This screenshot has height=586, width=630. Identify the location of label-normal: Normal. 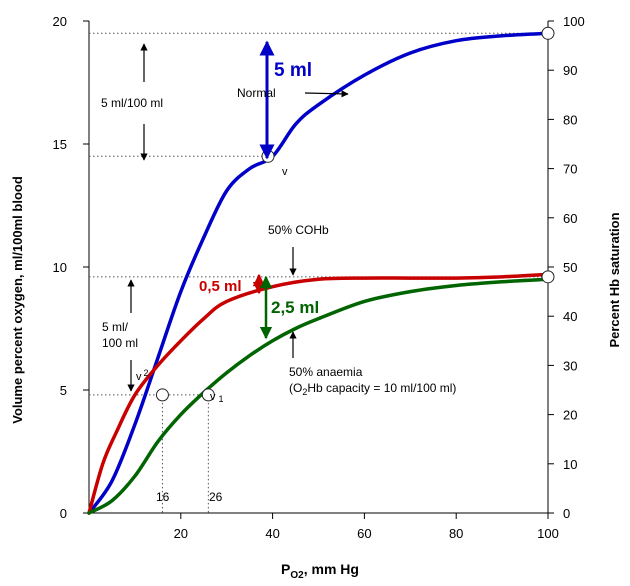
(256, 93).